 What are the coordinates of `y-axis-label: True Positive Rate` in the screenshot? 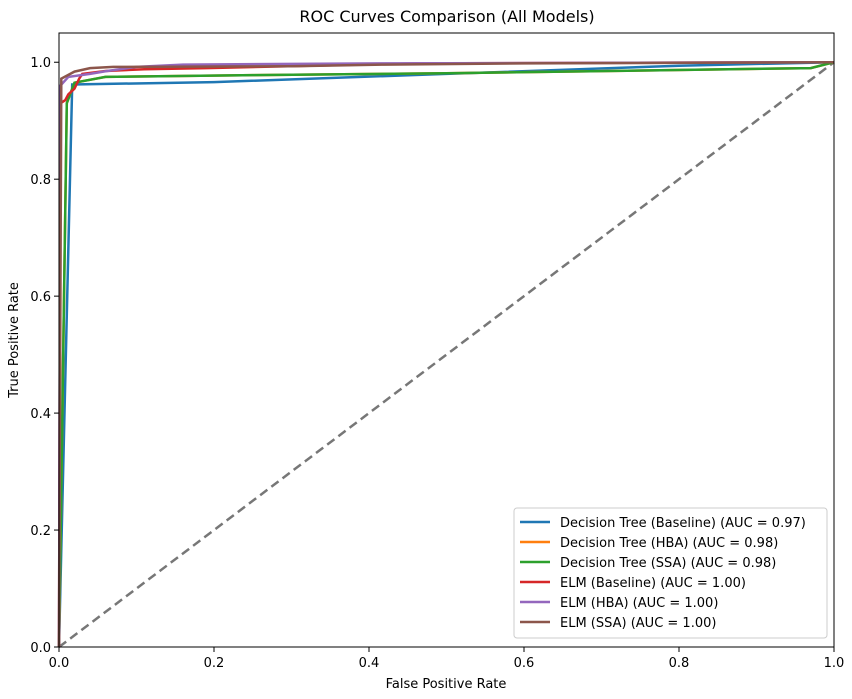 It's located at (14, 340).